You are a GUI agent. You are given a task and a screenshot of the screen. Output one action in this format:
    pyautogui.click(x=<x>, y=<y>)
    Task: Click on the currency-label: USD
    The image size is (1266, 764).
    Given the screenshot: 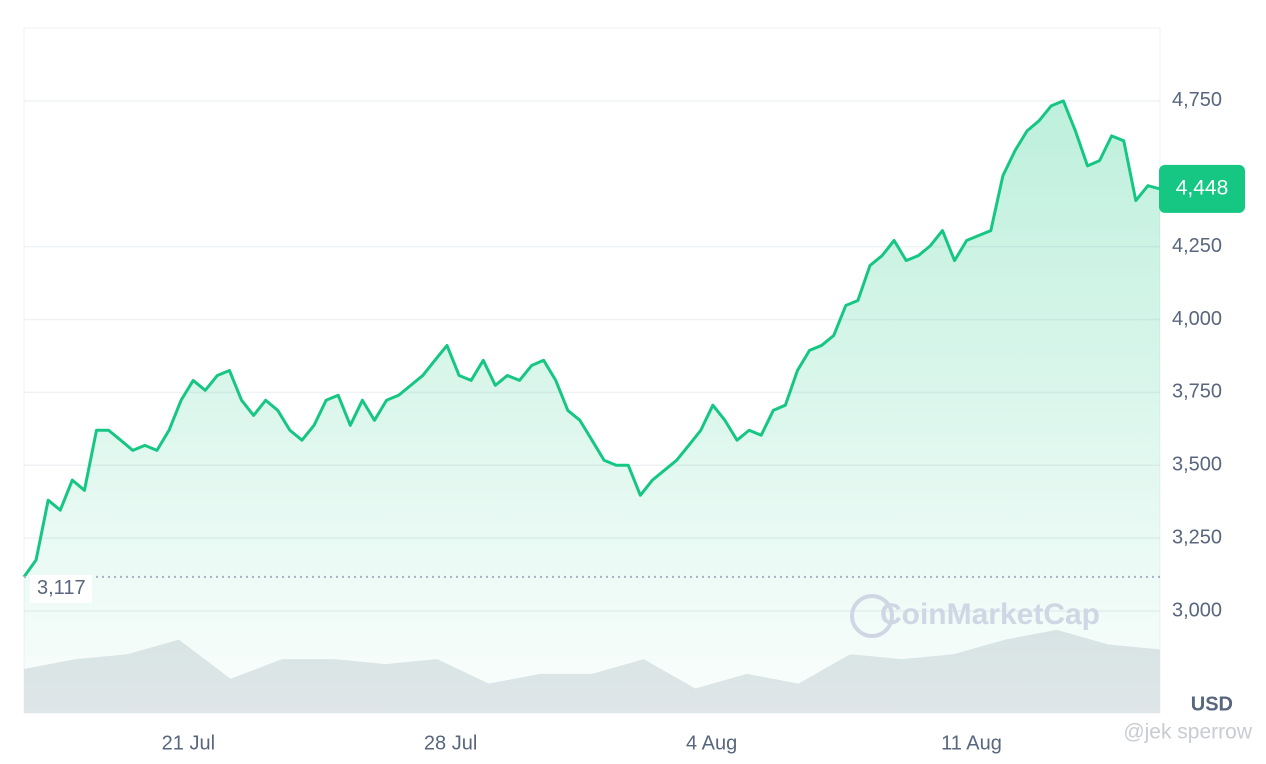 What is the action you would take?
    pyautogui.click(x=1212, y=704)
    